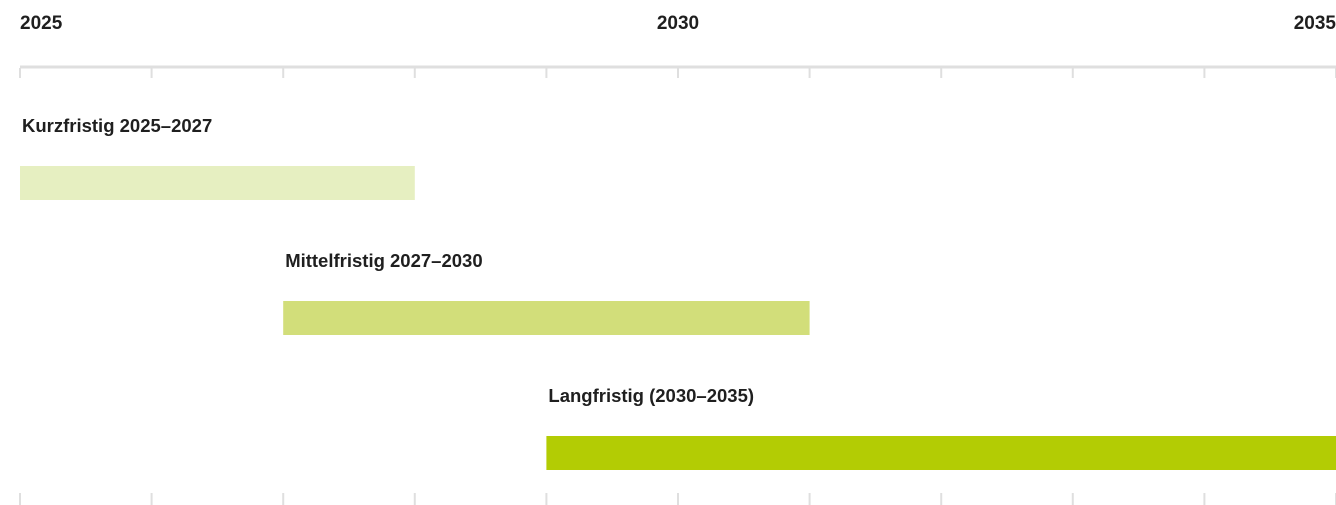 The image size is (1336, 505). I want to click on top-axis, so click(677, 71).